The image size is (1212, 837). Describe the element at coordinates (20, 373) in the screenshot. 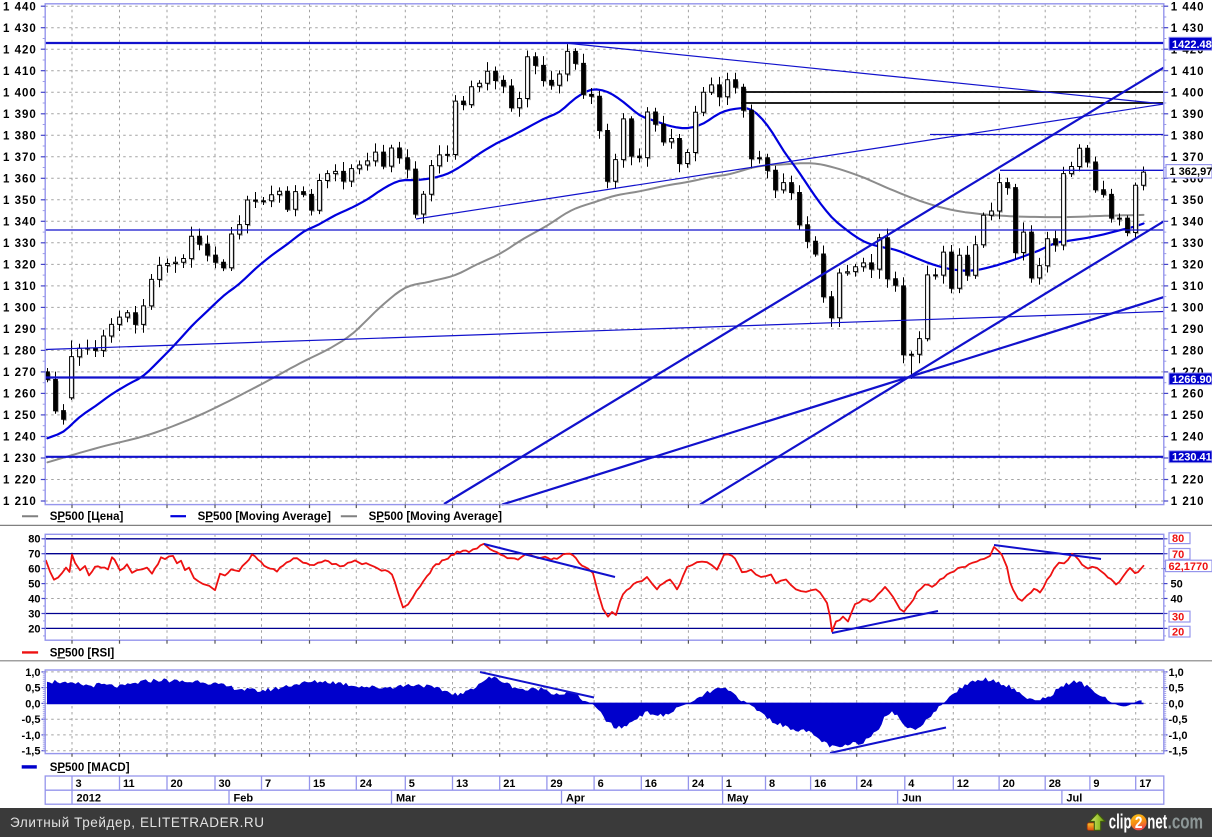

I see `svg-text: 1 270` at that location.